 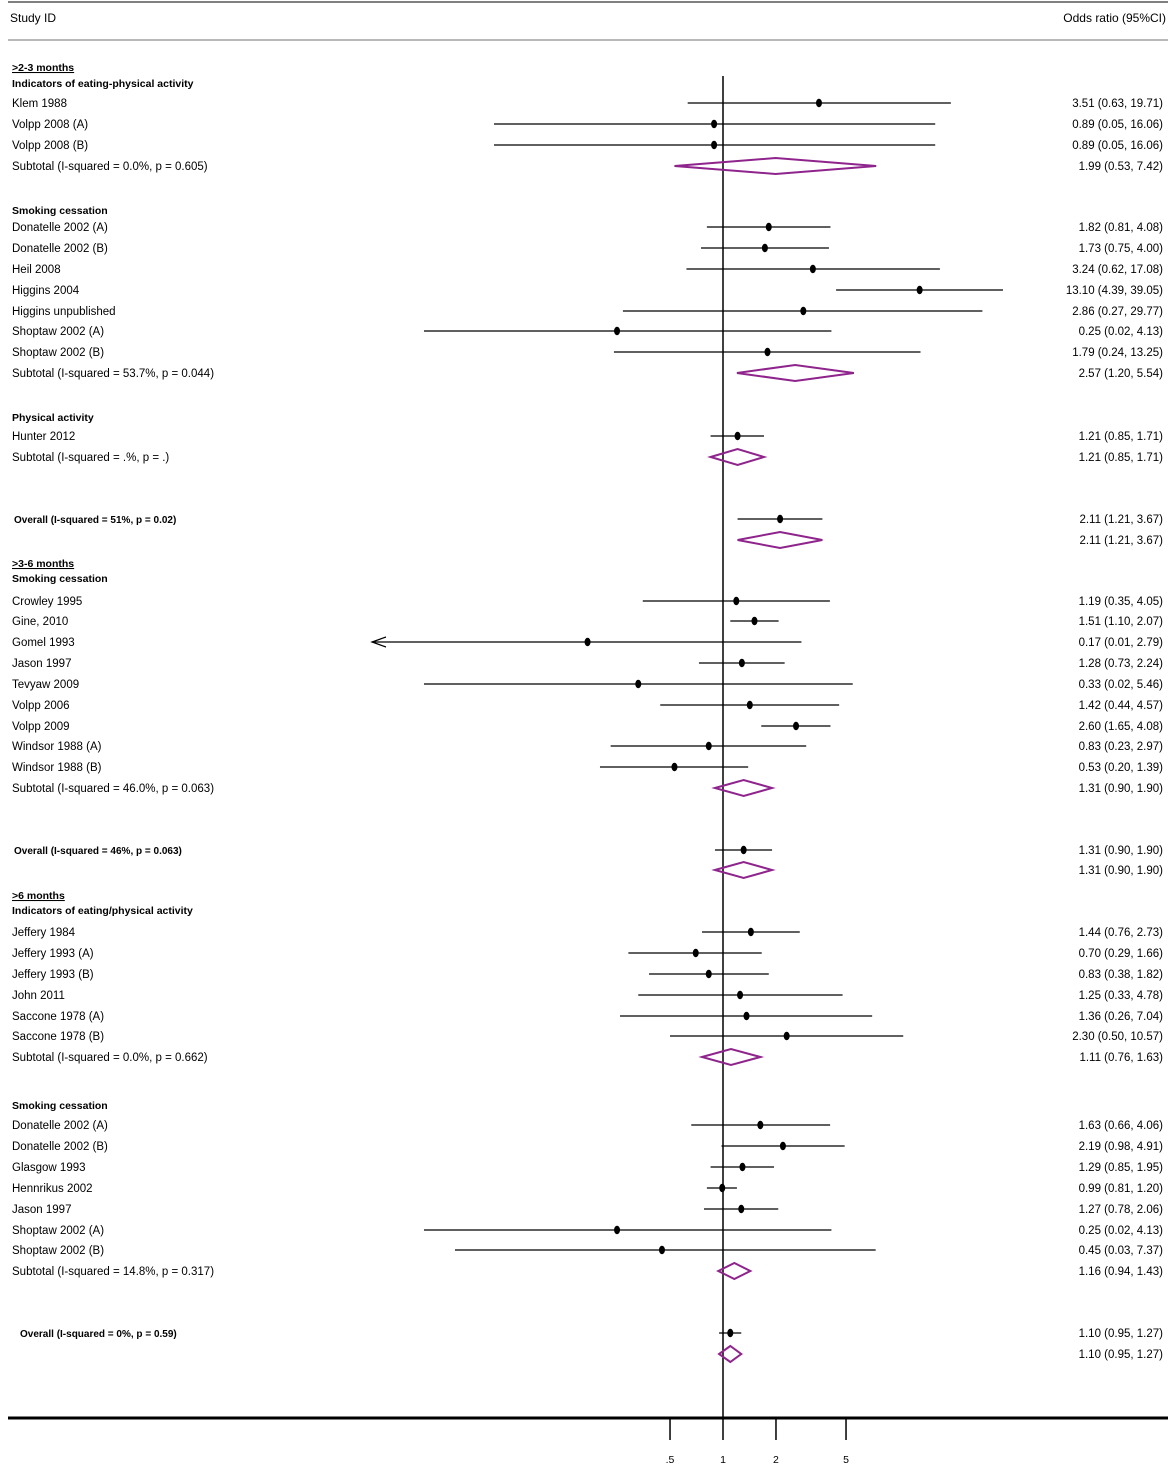 What do you see at coordinates (1121, 520) in the screenshot?
I see `ci-value: 2.11 (1.21, 3.67)` at bounding box center [1121, 520].